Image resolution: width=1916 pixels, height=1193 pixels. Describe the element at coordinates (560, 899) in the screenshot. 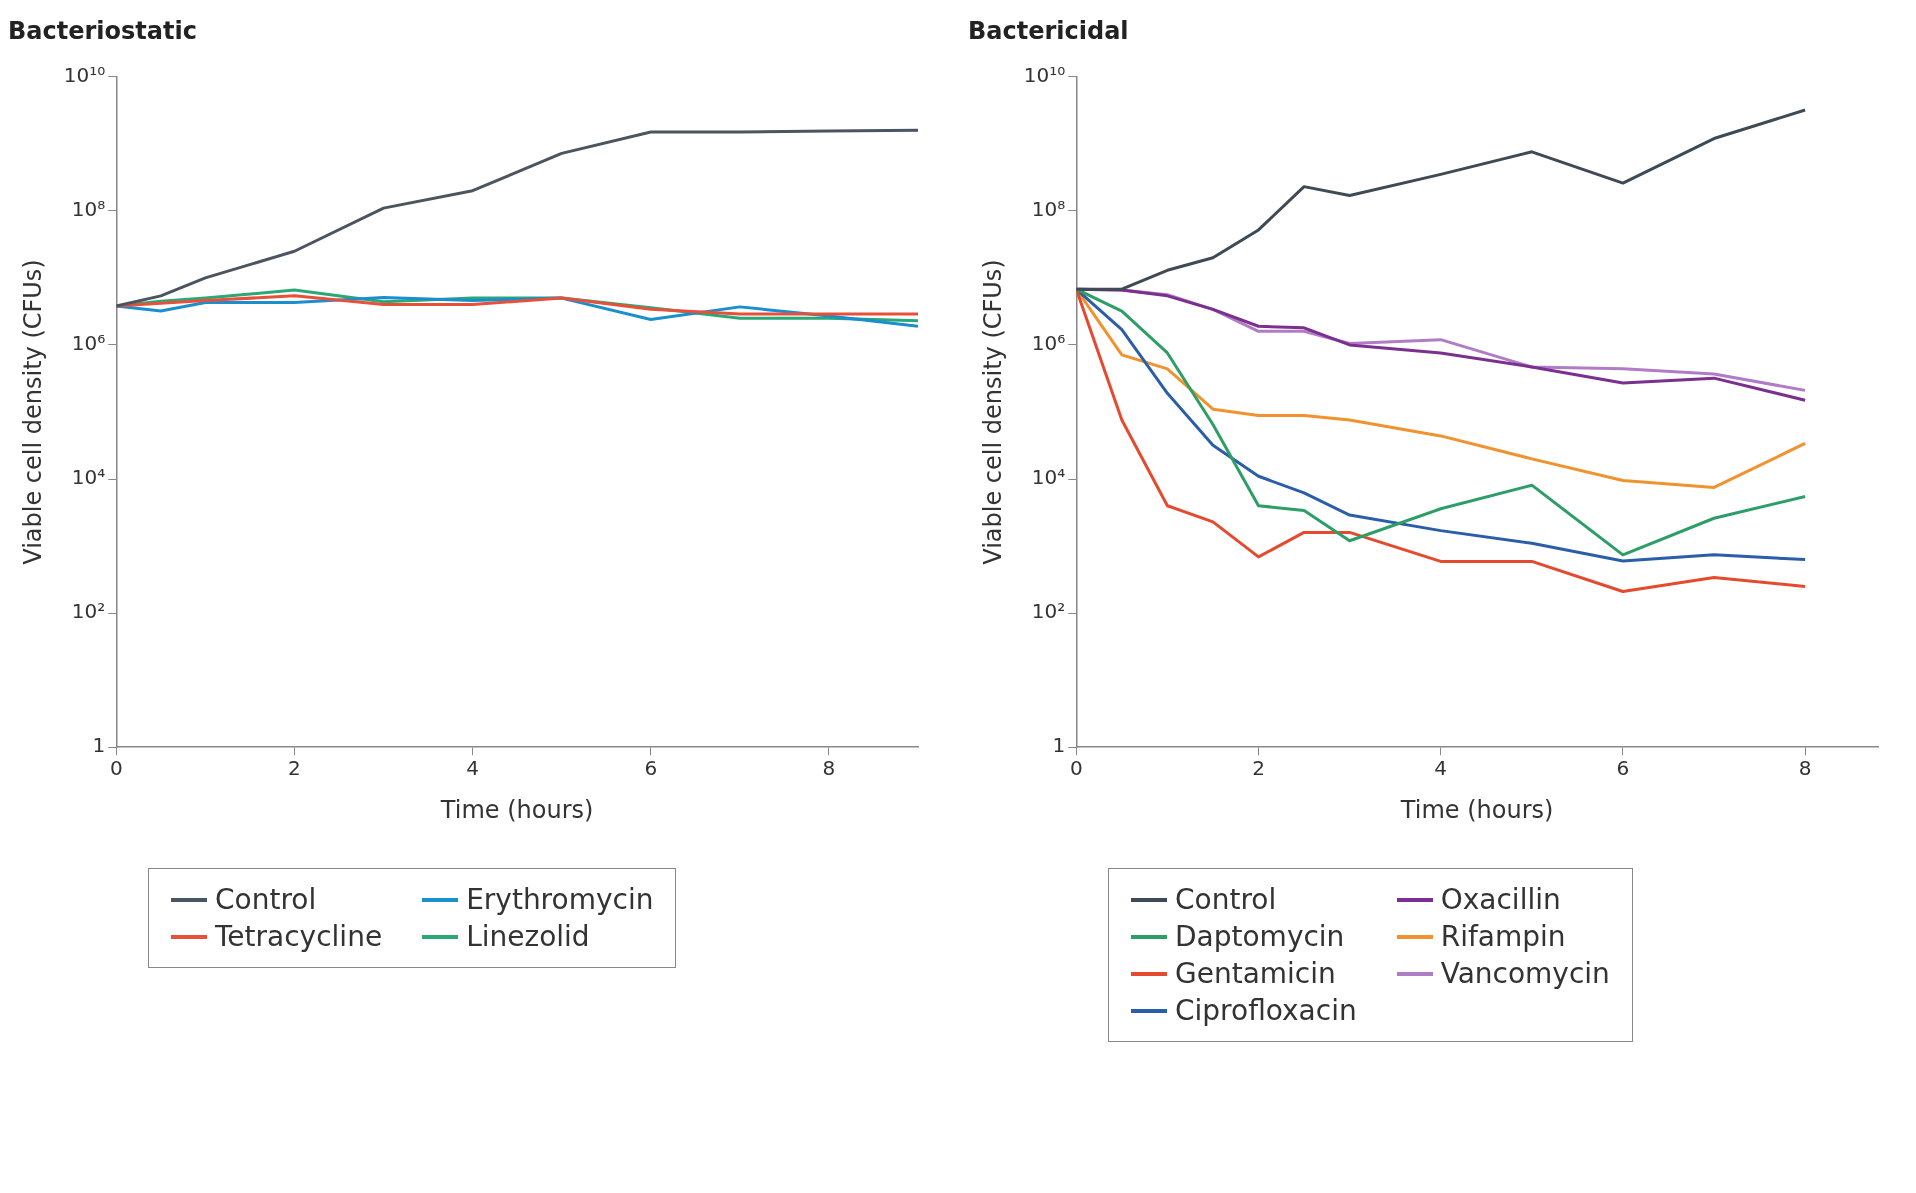

I see `legend-label: Erythromycin` at that location.